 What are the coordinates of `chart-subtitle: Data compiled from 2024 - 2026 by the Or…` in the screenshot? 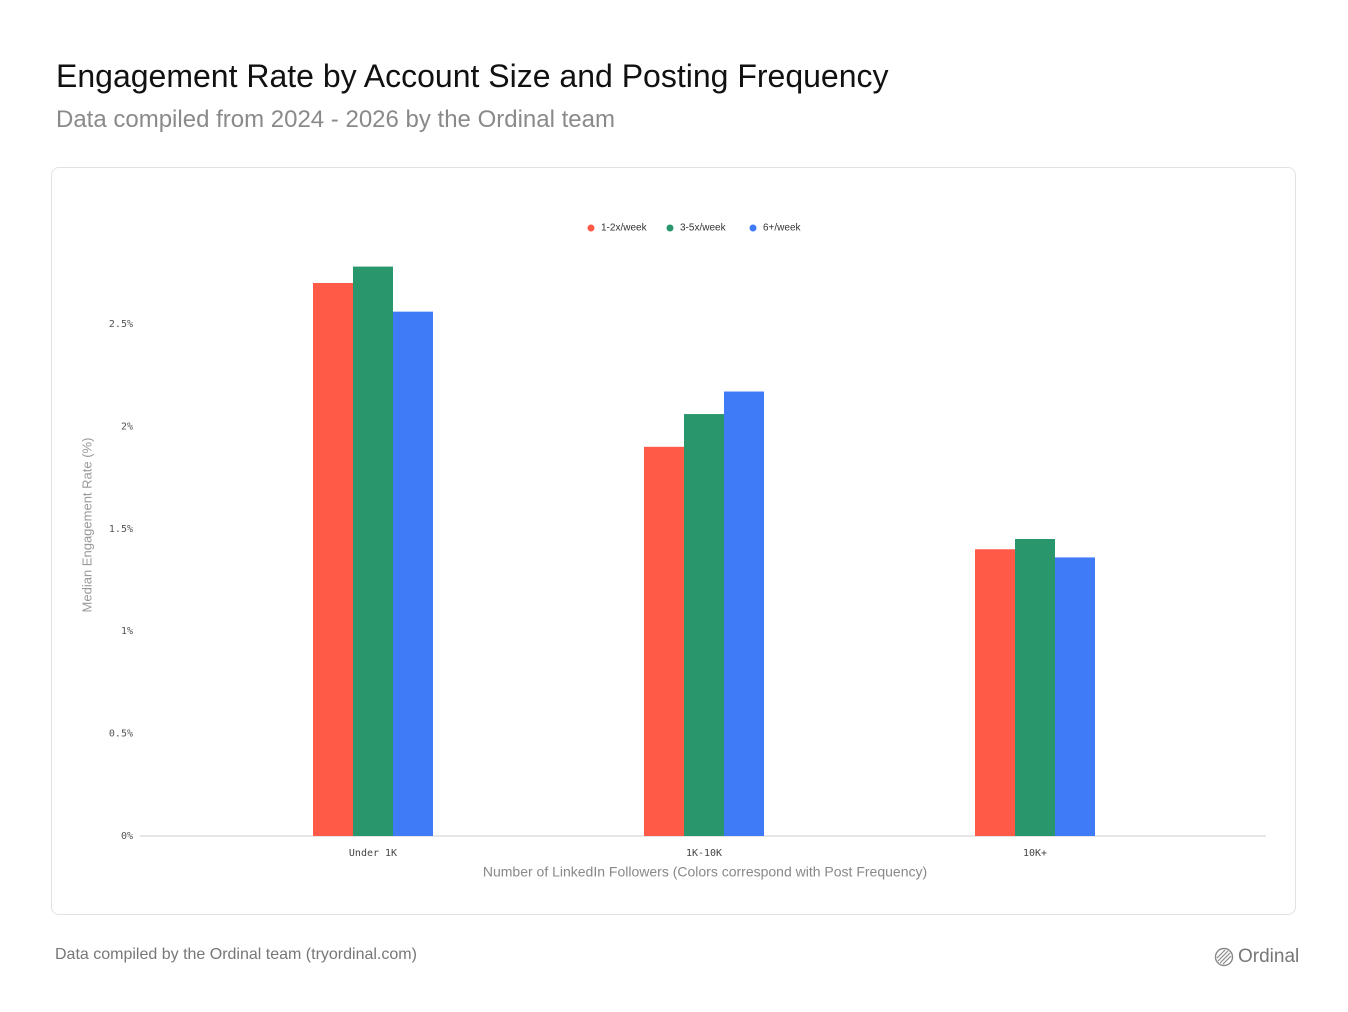 It's located at (335, 119).